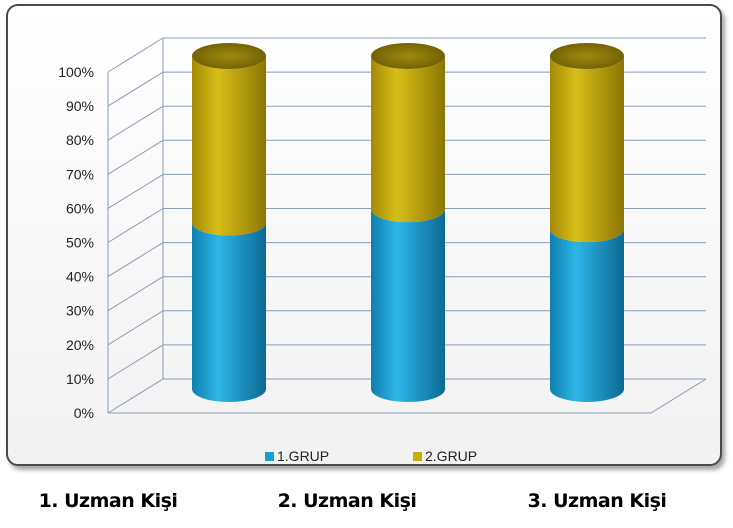 Image resolution: width=733 pixels, height=528 pixels. Describe the element at coordinates (84, 413) in the screenshot. I see `y-tick-label: 0%` at that location.